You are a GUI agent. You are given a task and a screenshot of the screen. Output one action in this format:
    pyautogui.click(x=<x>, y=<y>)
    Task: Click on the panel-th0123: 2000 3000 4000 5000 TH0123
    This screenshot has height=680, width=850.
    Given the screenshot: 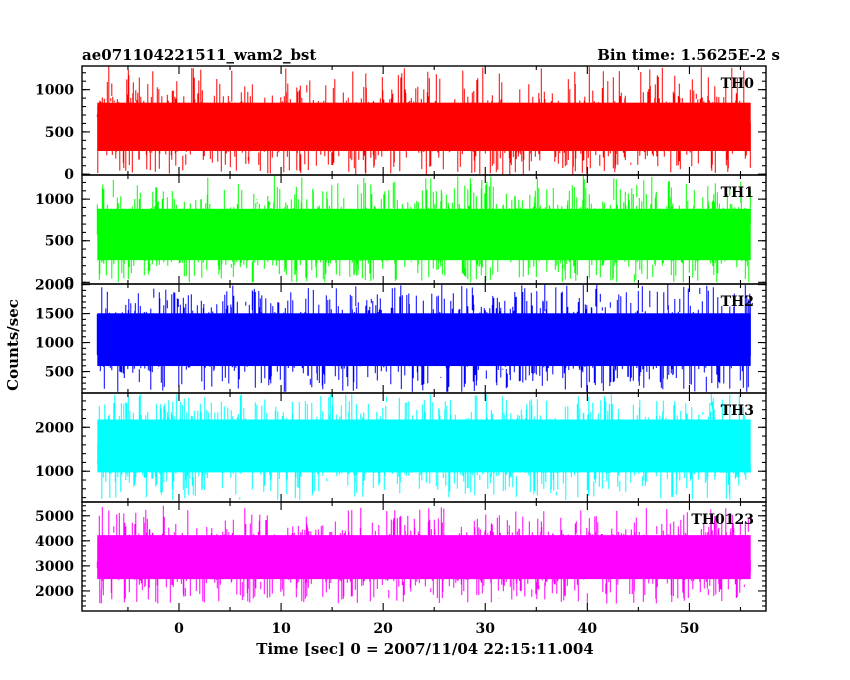 What is the action you would take?
    pyautogui.click(x=401, y=556)
    